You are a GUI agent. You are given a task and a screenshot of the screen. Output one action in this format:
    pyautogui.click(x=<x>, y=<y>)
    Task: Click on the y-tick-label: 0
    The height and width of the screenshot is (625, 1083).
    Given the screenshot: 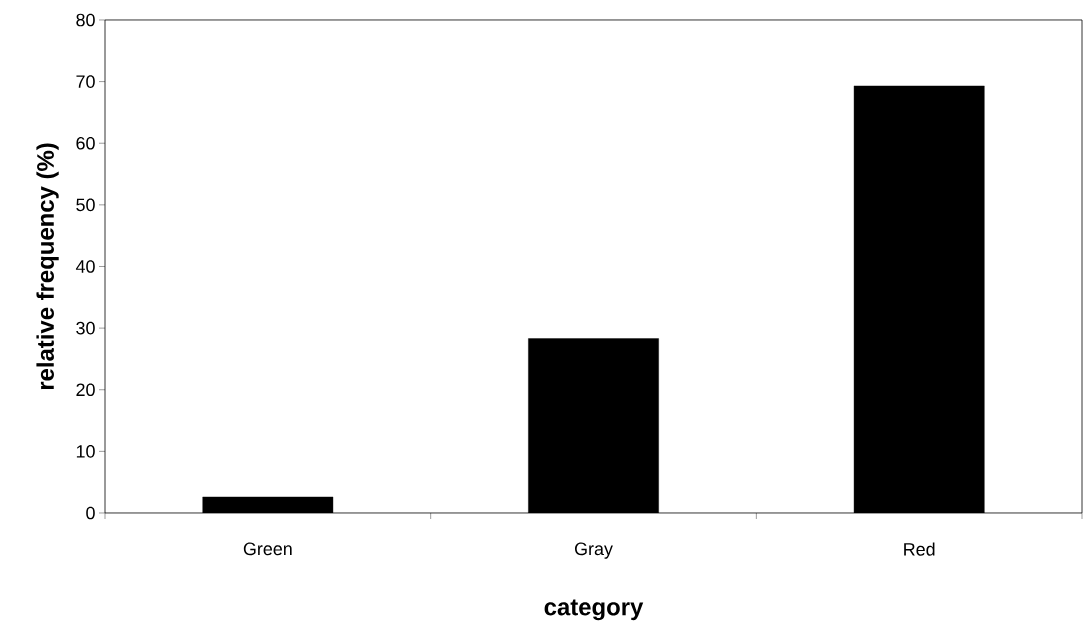 What is the action you would take?
    pyautogui.click(x=90, y=513)
    